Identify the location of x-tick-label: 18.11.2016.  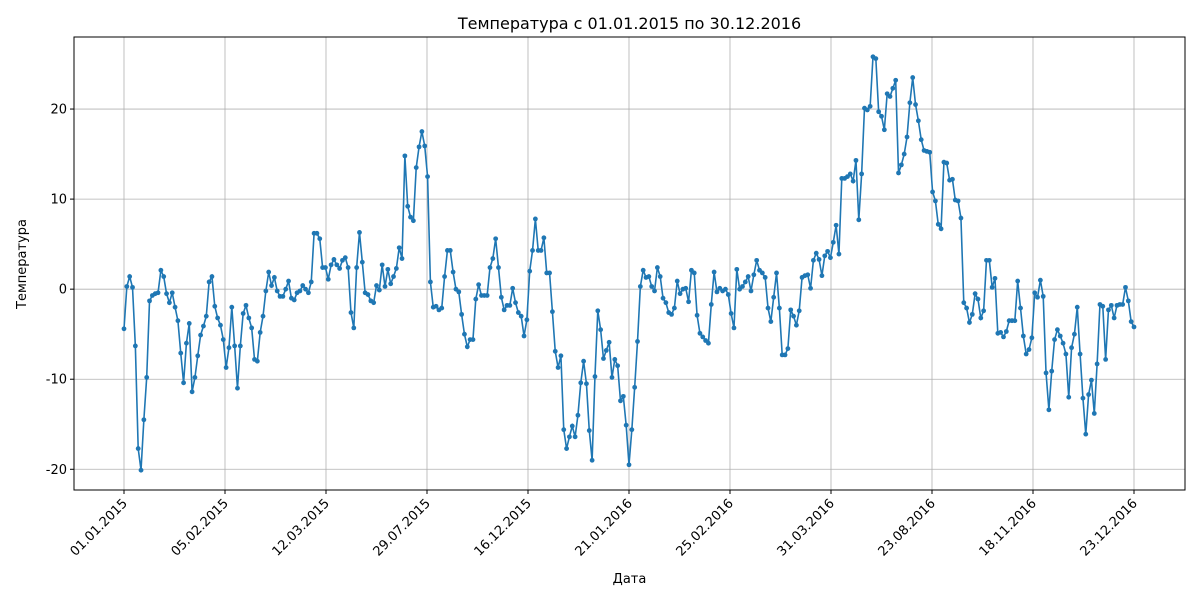
(1008, 527).